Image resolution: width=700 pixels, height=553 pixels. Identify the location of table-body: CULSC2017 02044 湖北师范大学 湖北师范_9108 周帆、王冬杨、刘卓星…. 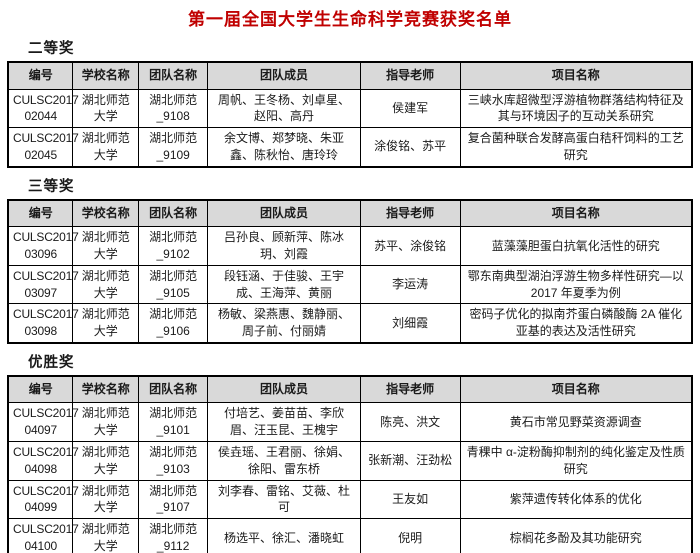
(350, 128).